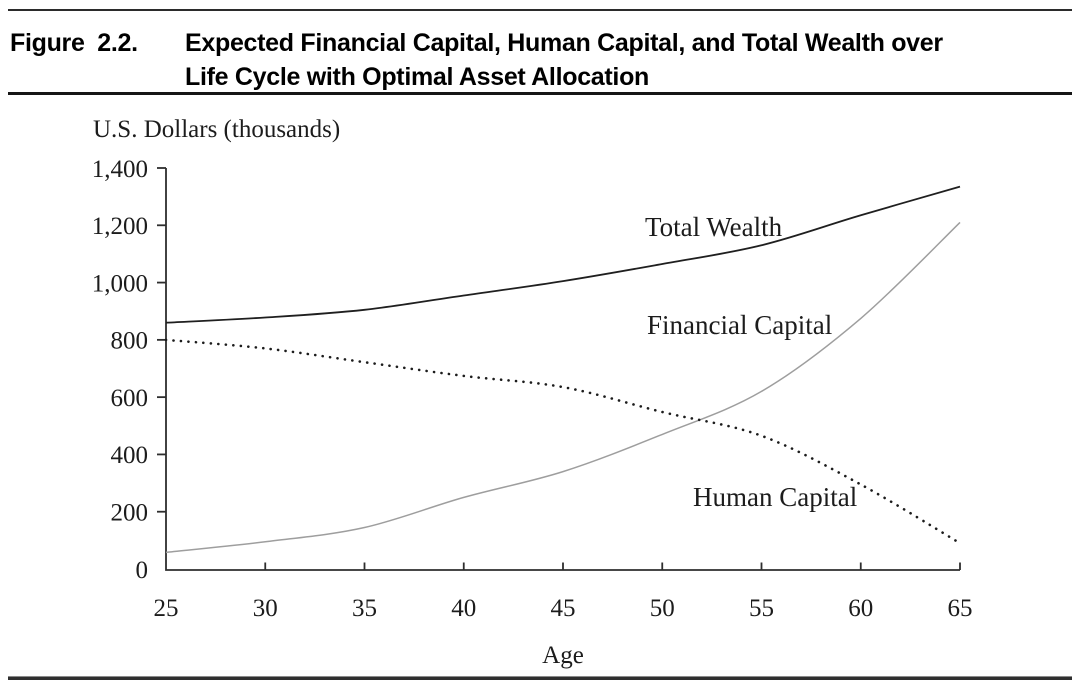 This screenshot has height=697, width=1080. What do you see at coordinates (540, 10) in the screenshot?
I see `top-rule` at bounding box center [540, 10].